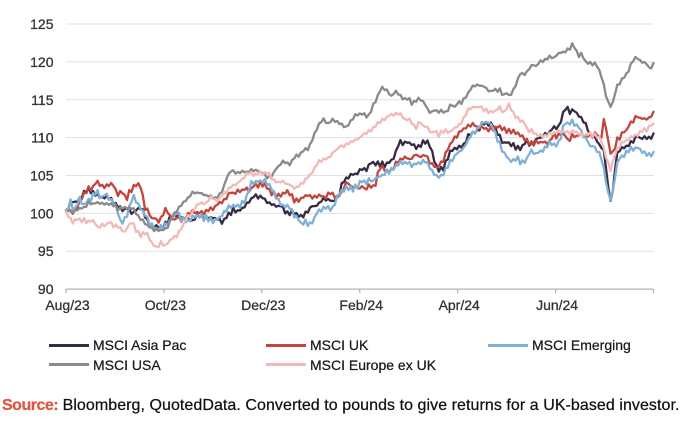  Describe the element at coordinates (42, 213) in the screenshot. I see `svg-text: 100` at that location.